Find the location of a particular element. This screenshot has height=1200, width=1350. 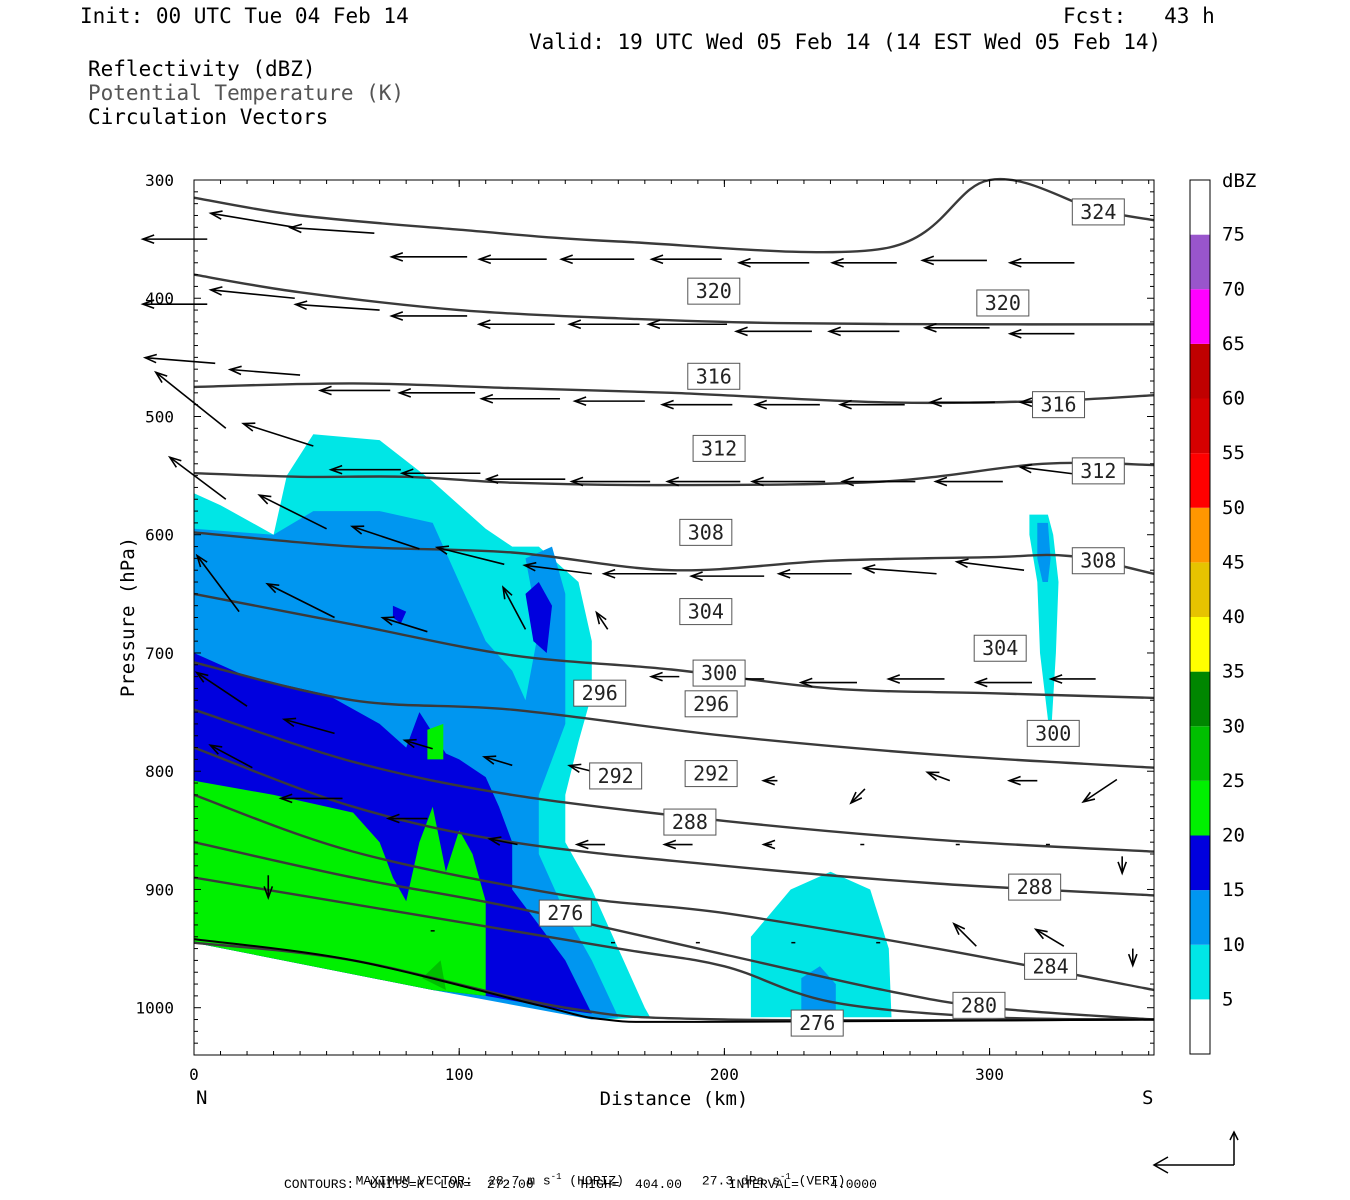

contour-label-320: 320 is located at coordinates (714, 291).